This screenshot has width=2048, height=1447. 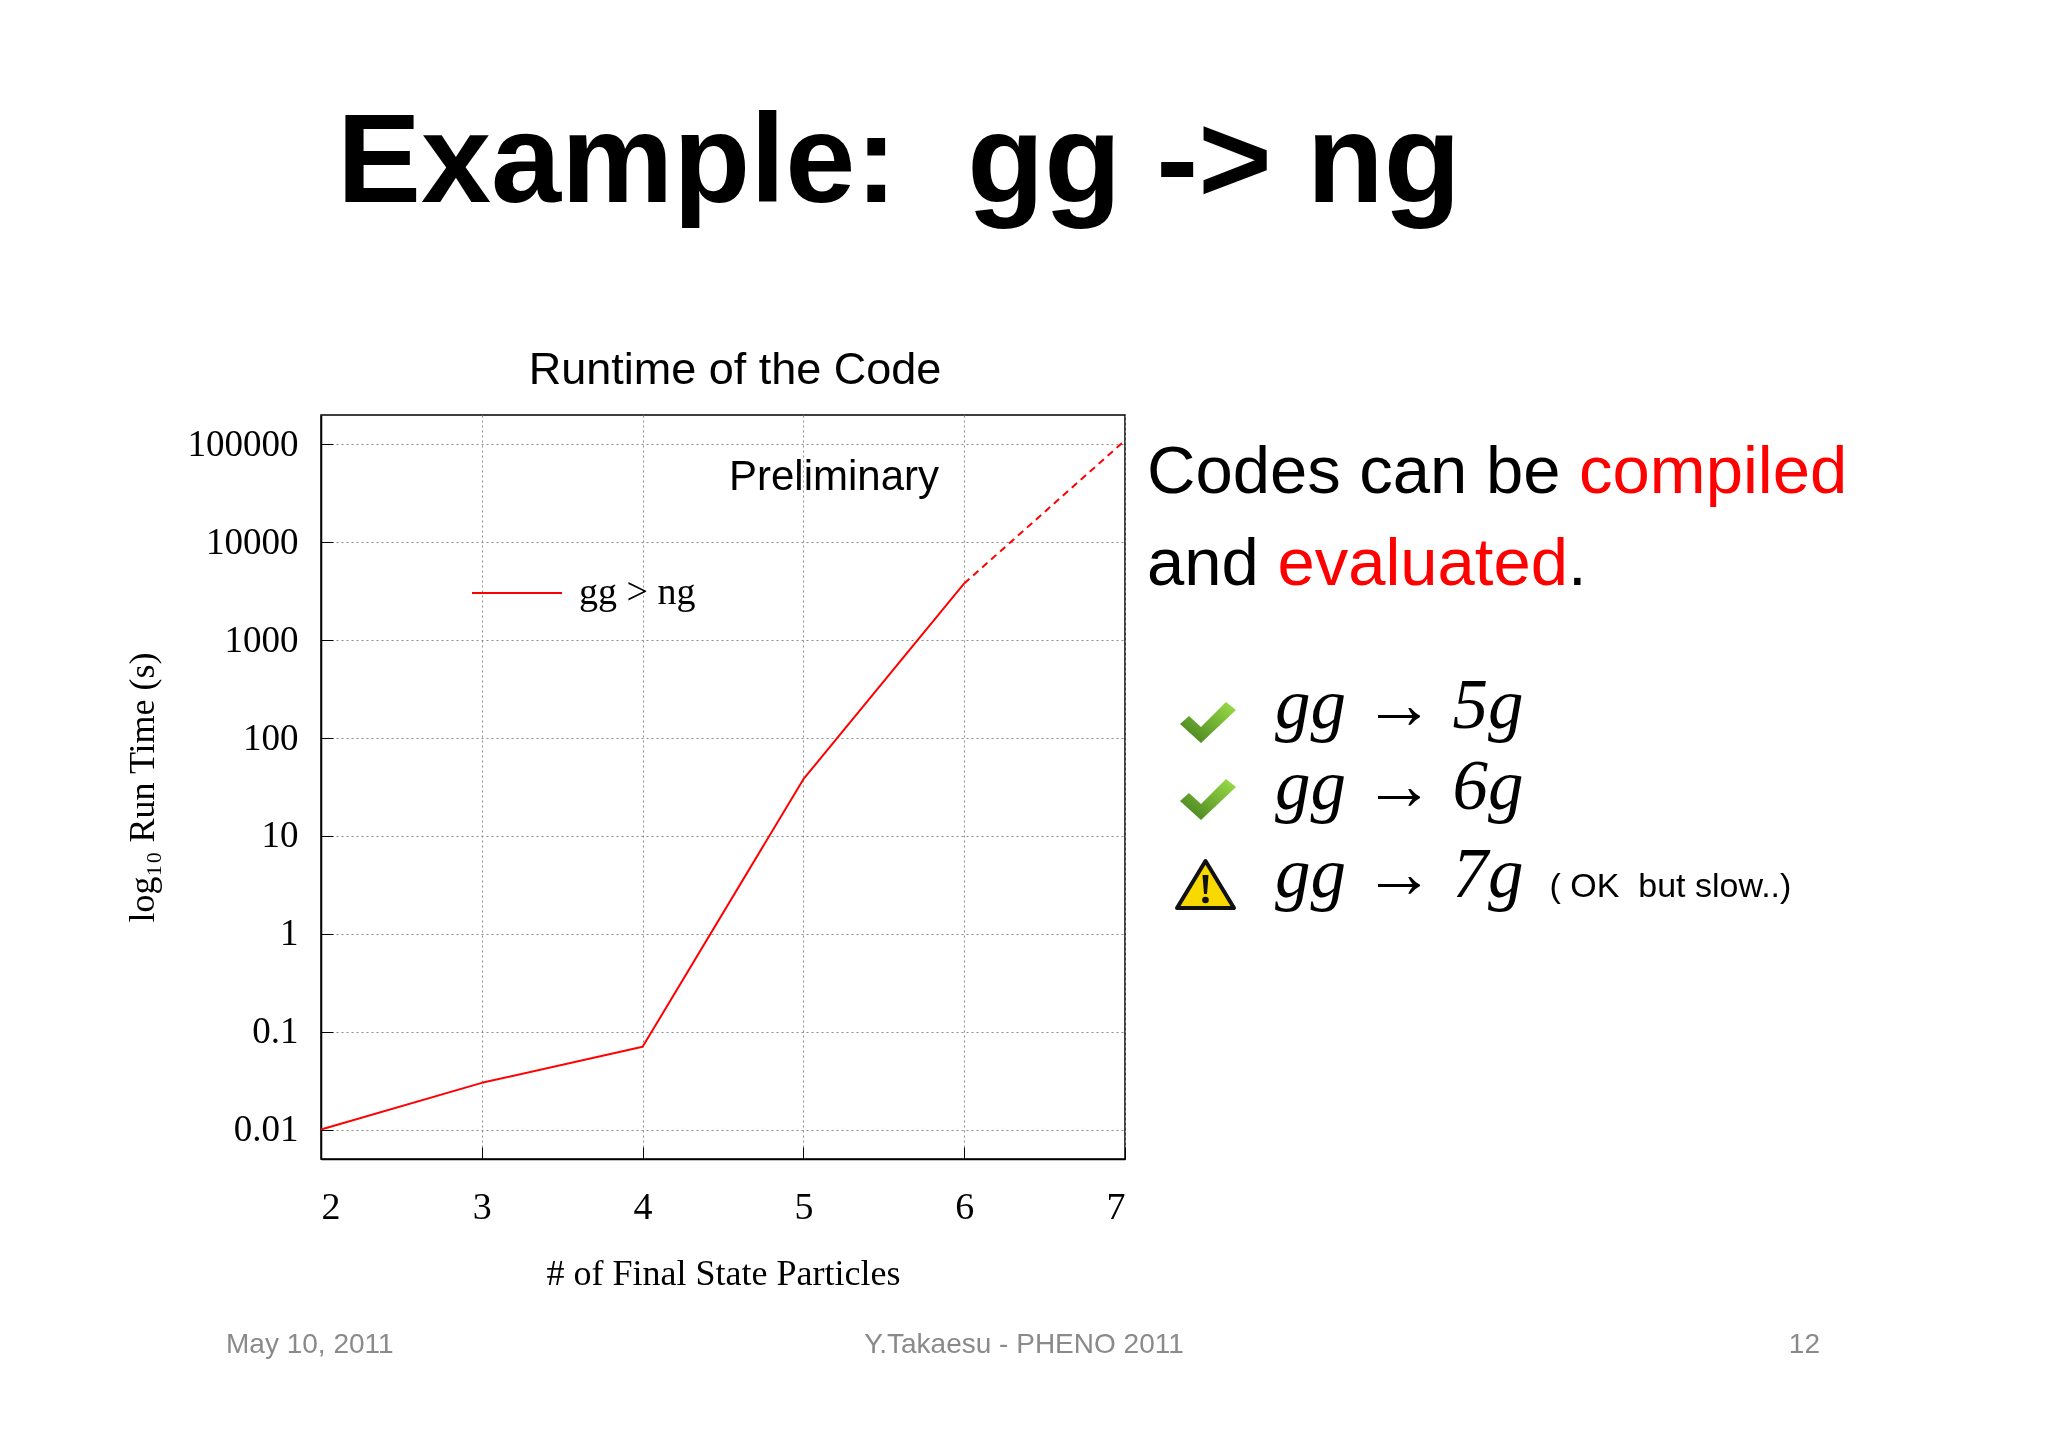 What do you see at coordinates (899, 158) in the screenshot?
I see `chart-title: Example: gg -> ng` at bounding box center [899, 158].